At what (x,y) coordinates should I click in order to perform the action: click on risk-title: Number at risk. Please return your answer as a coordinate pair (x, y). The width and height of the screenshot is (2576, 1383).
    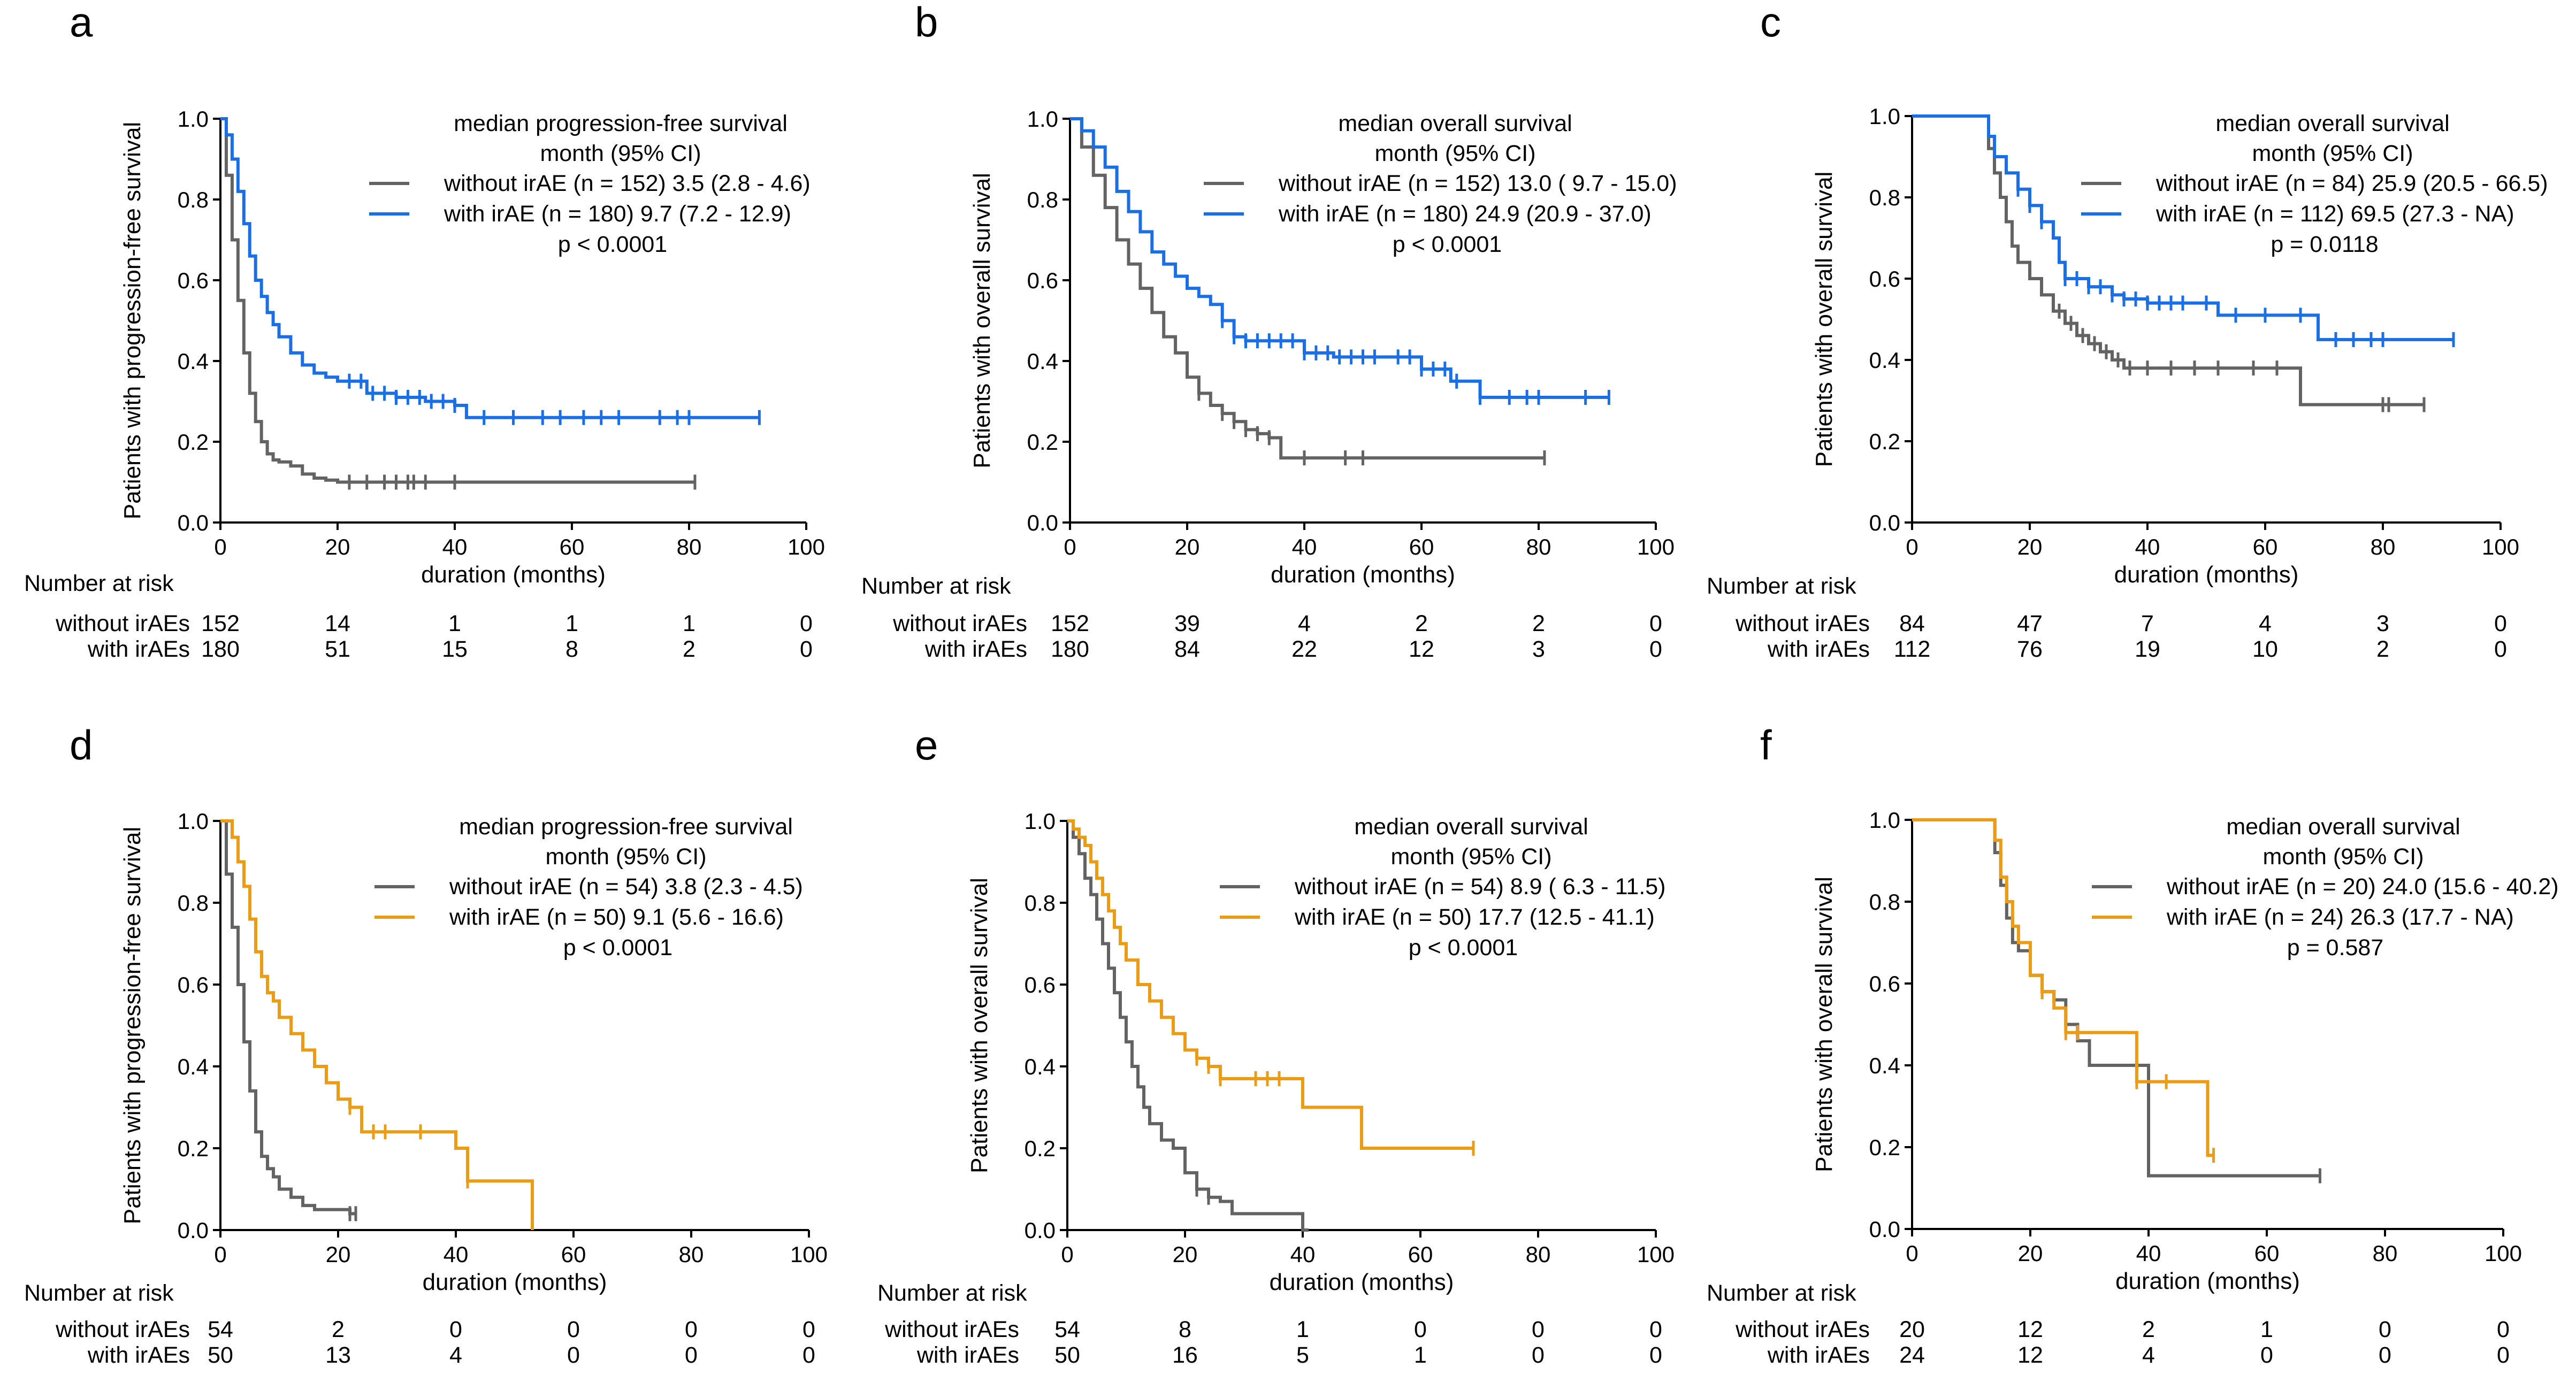
    Looking at the image, I should click on (952, 1293).